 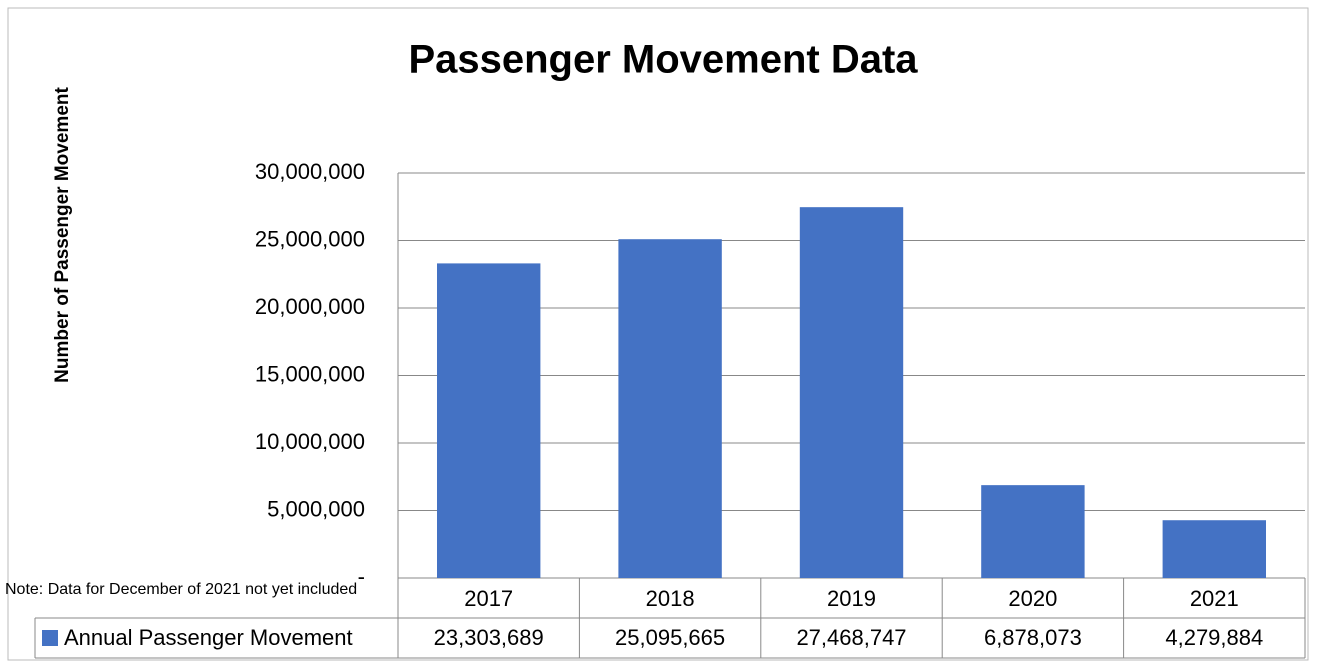 I want to click on table-value: 4,279,884, so click(x=1214, y=637).